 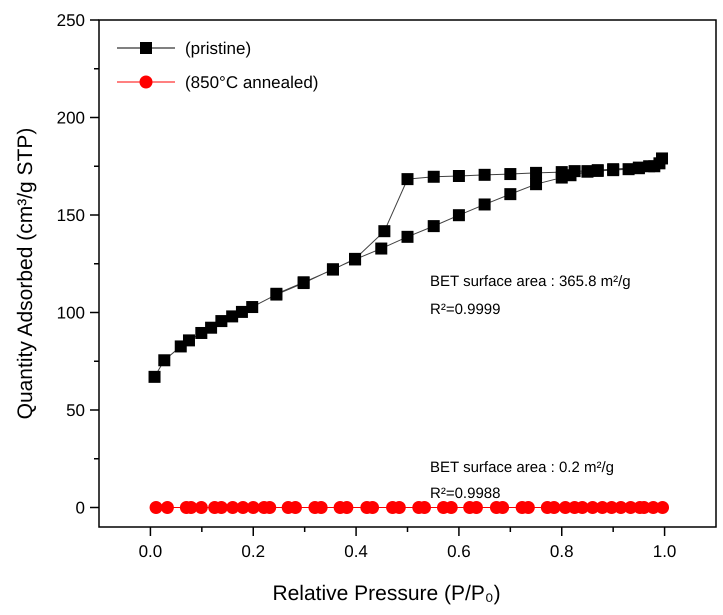 I want to click on y-tick-label: 50, so click(x=75, y=410).